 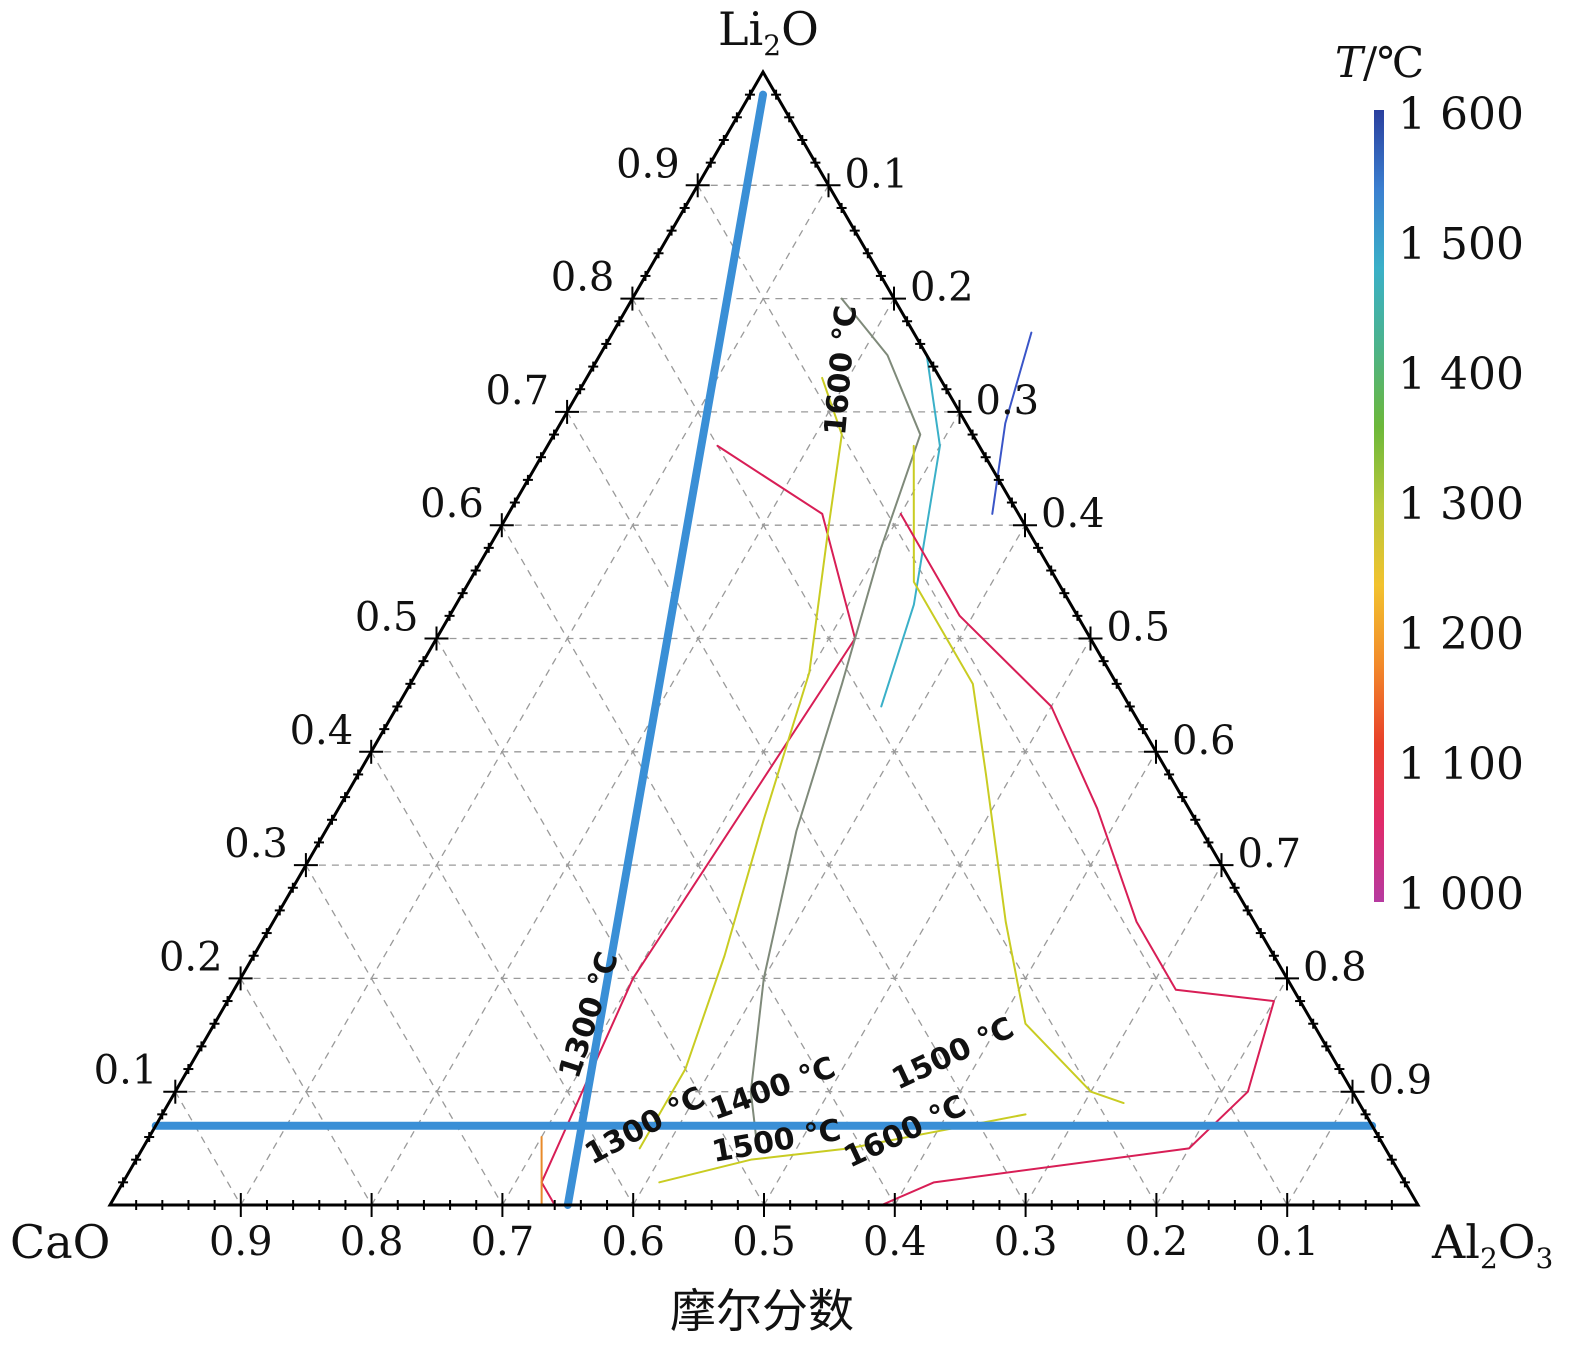 I want to click on left-tick-label: 0.3, so click(x=256, y=844).